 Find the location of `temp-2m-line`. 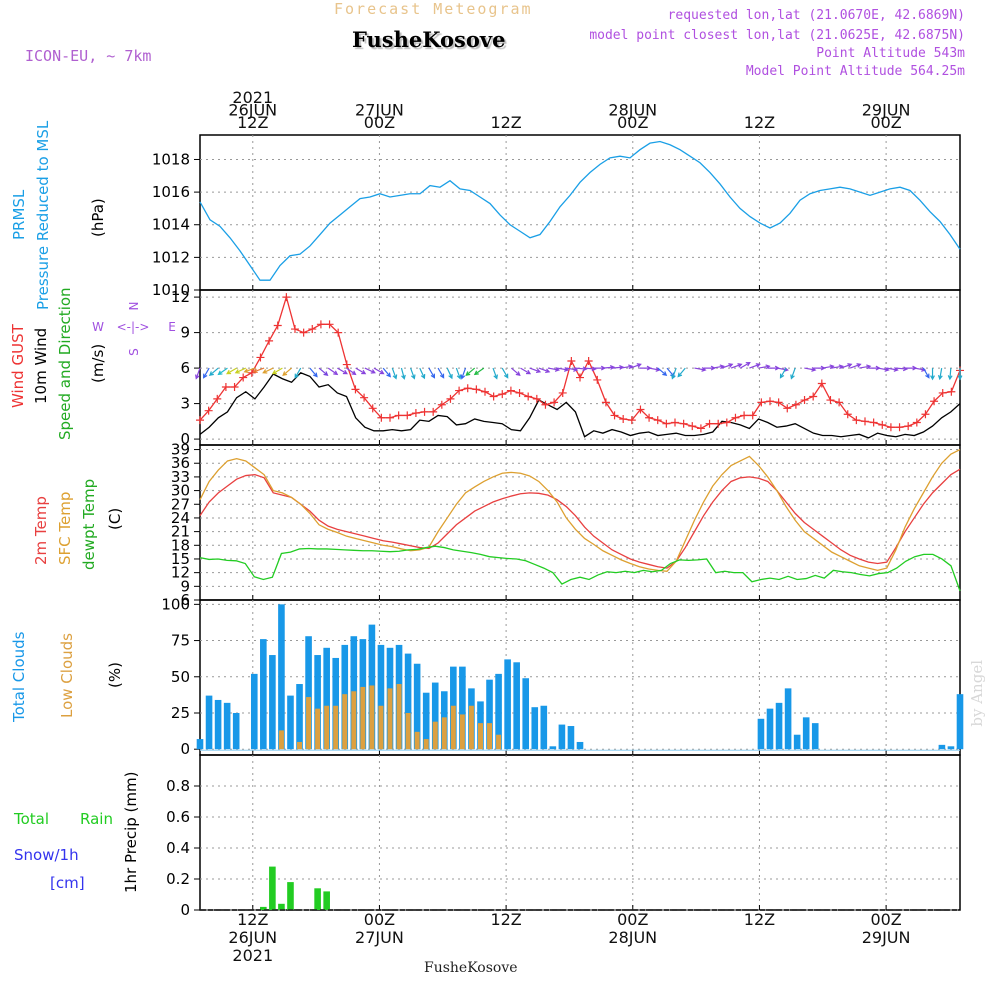

temp-2m-line is located at coordinates (580, 518).